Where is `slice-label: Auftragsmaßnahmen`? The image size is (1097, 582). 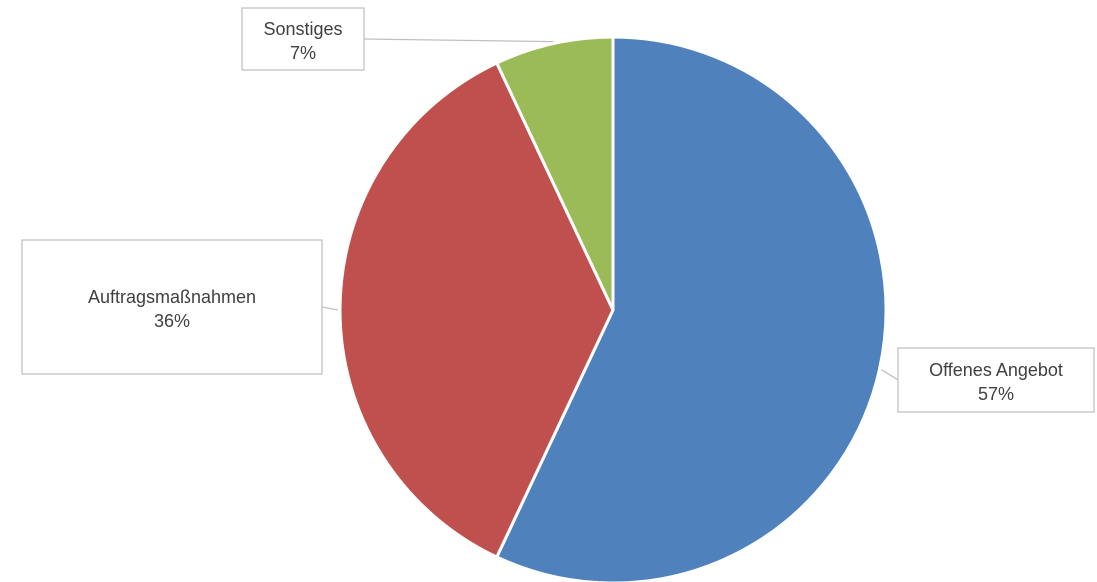
slice-label: Auftragsmaßnahmen is located at coordinates (172, 297).